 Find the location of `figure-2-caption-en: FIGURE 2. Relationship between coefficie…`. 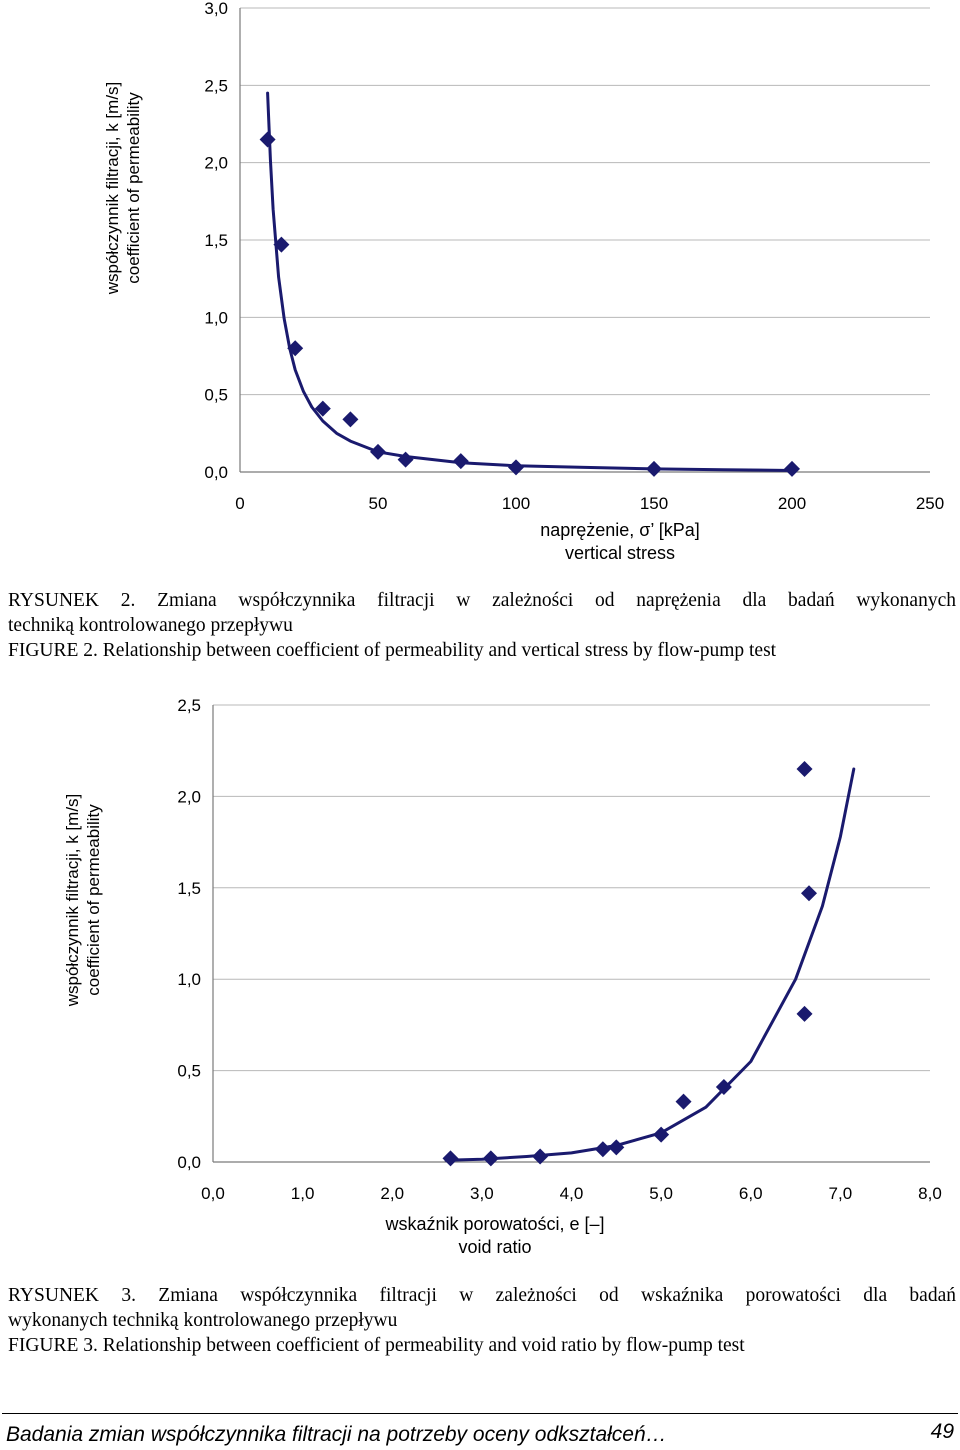

figure-2-caption-en: FIGURE 2. Relationship between coefficie… is located at coordinates (392, 650).